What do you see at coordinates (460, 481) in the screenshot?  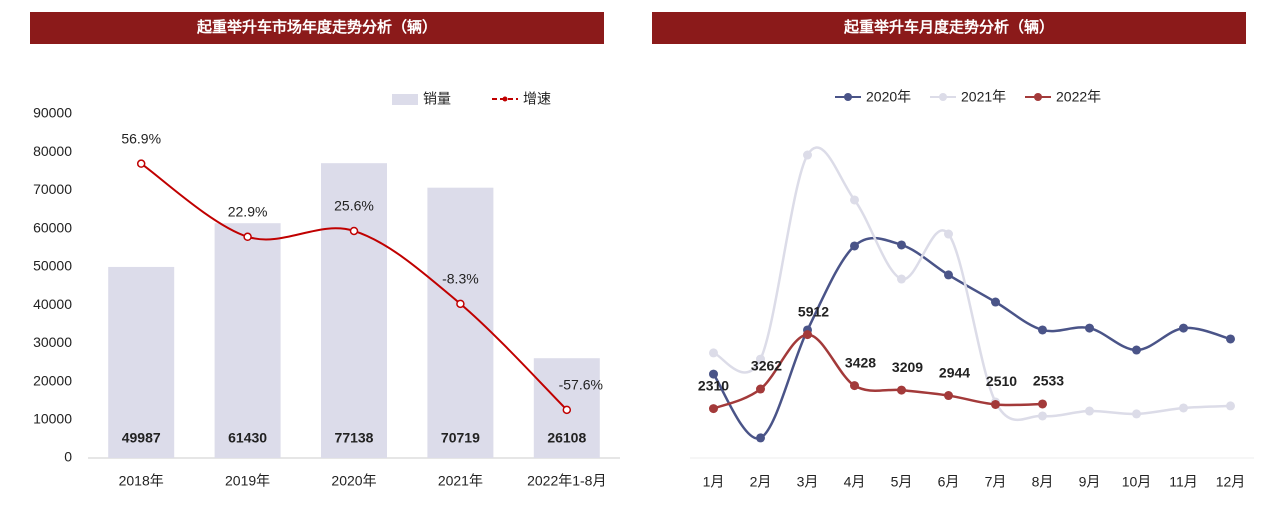 I see `x-tick-label: 2021年` at bounding box center [460, 481].